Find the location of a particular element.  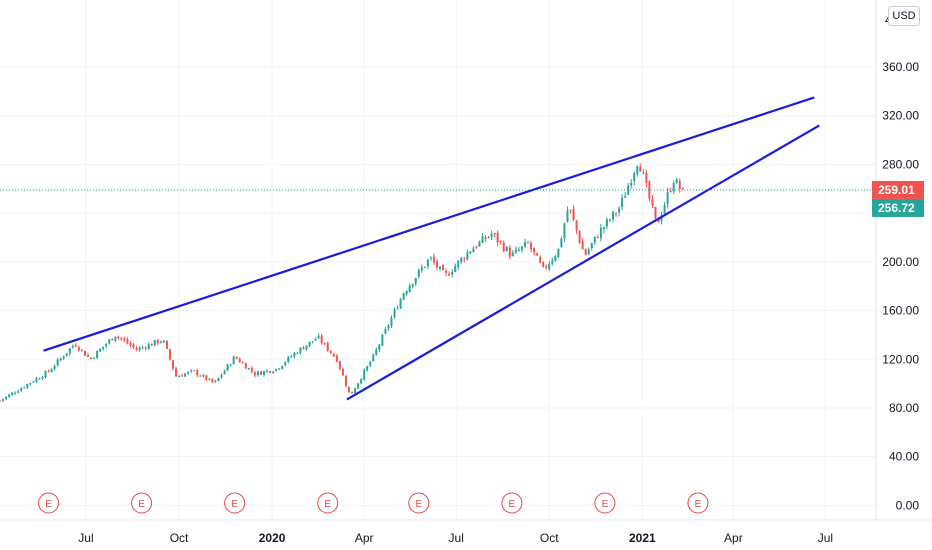

price-tick-label: 40.00 is located at coordinates (904, 457).